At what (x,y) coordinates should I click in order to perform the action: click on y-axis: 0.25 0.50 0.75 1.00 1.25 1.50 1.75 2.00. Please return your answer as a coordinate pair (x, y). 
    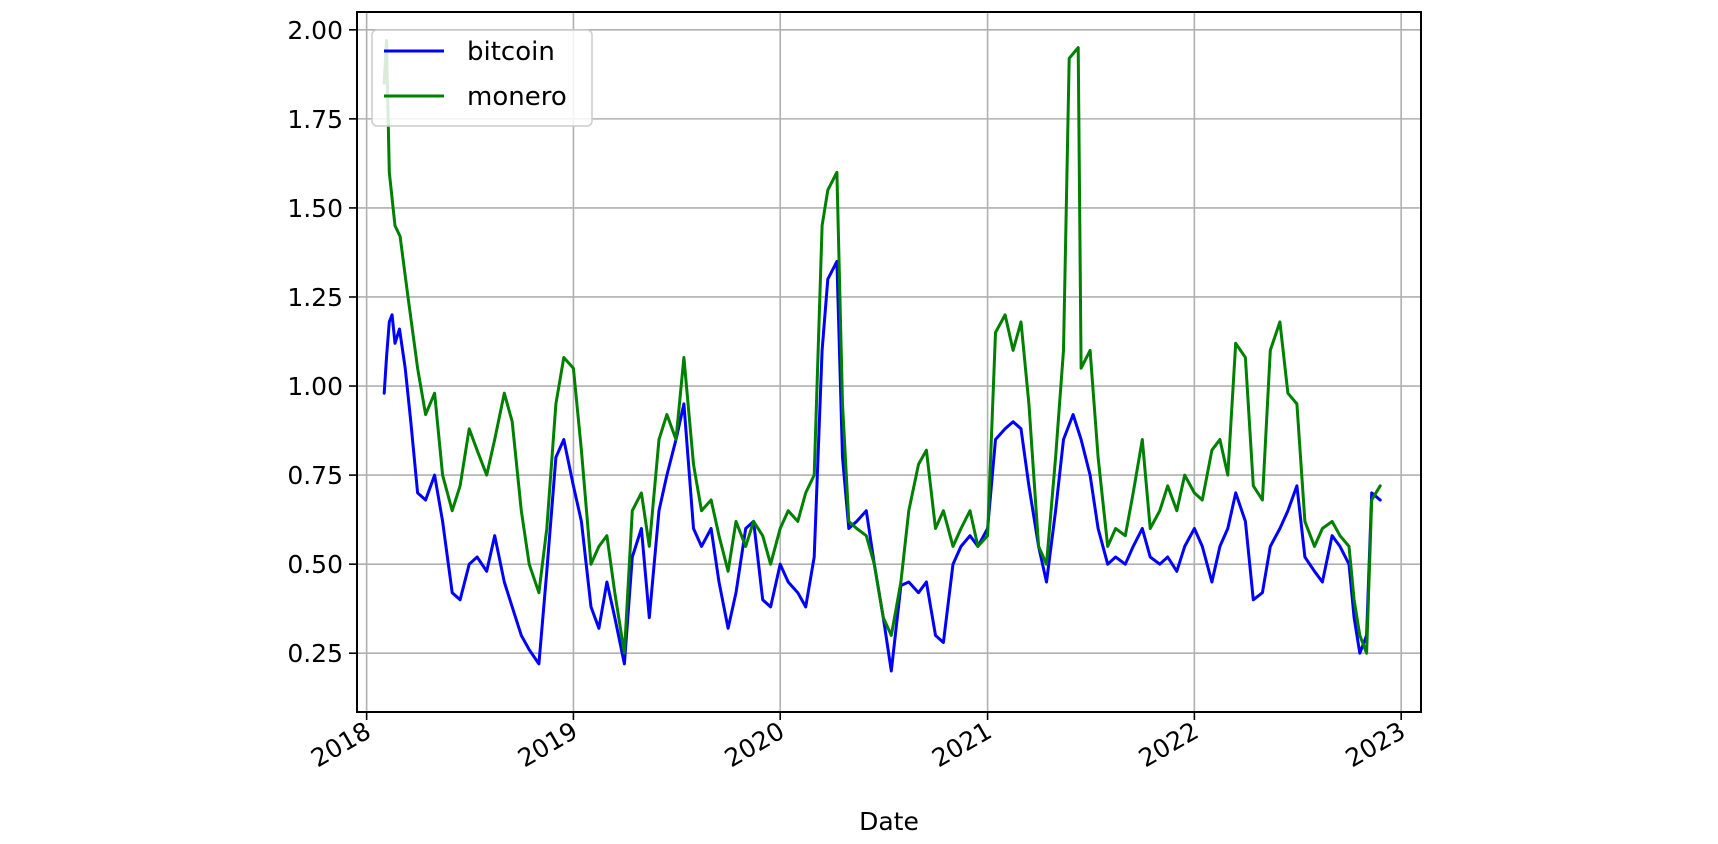
    Looking at the image, I should click on (322, 342).